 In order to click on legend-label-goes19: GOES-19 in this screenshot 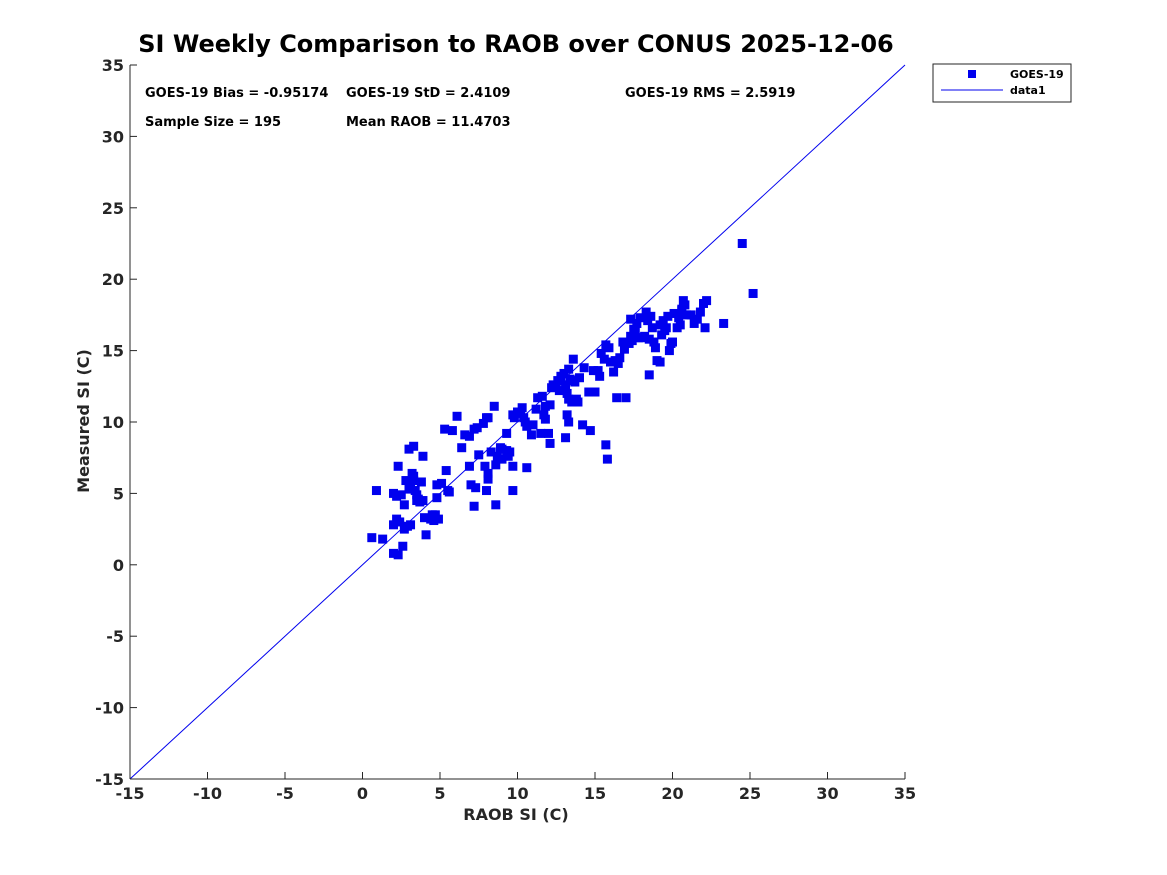, I will do `click(1037, 74)`.